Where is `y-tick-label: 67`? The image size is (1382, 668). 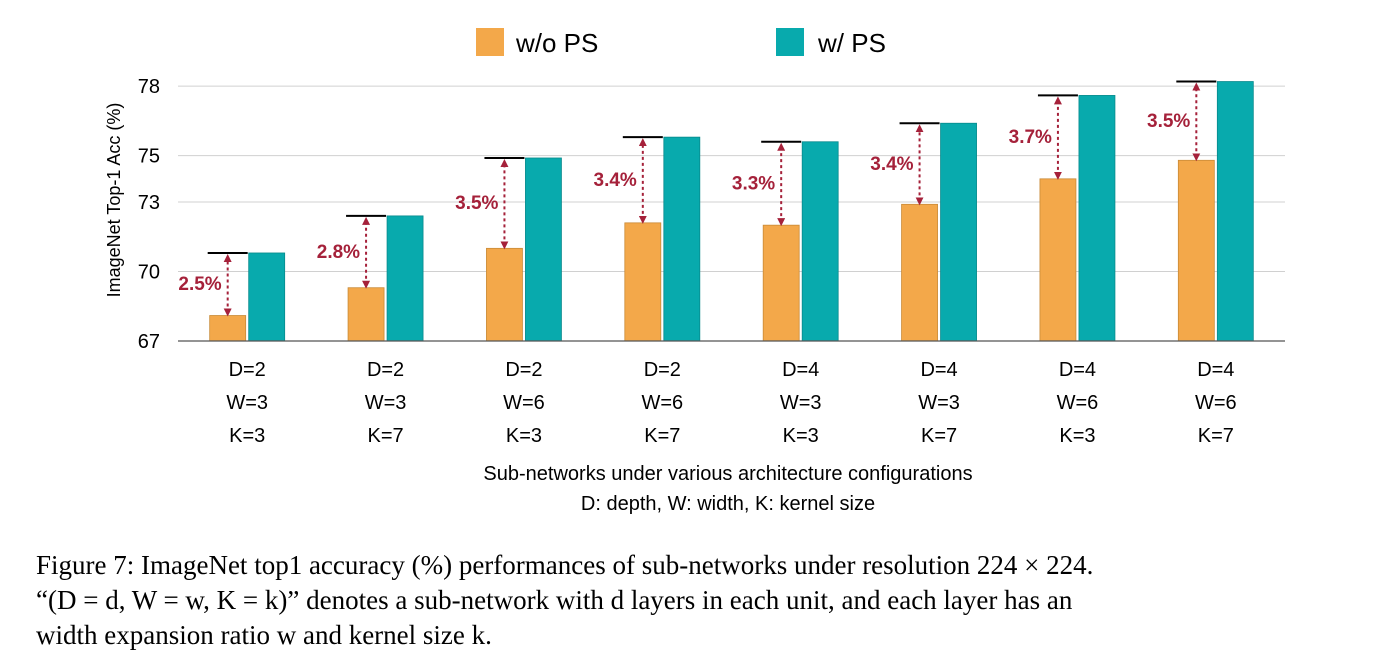
y-tick-label: 67 is located at coordinates (149, 342).